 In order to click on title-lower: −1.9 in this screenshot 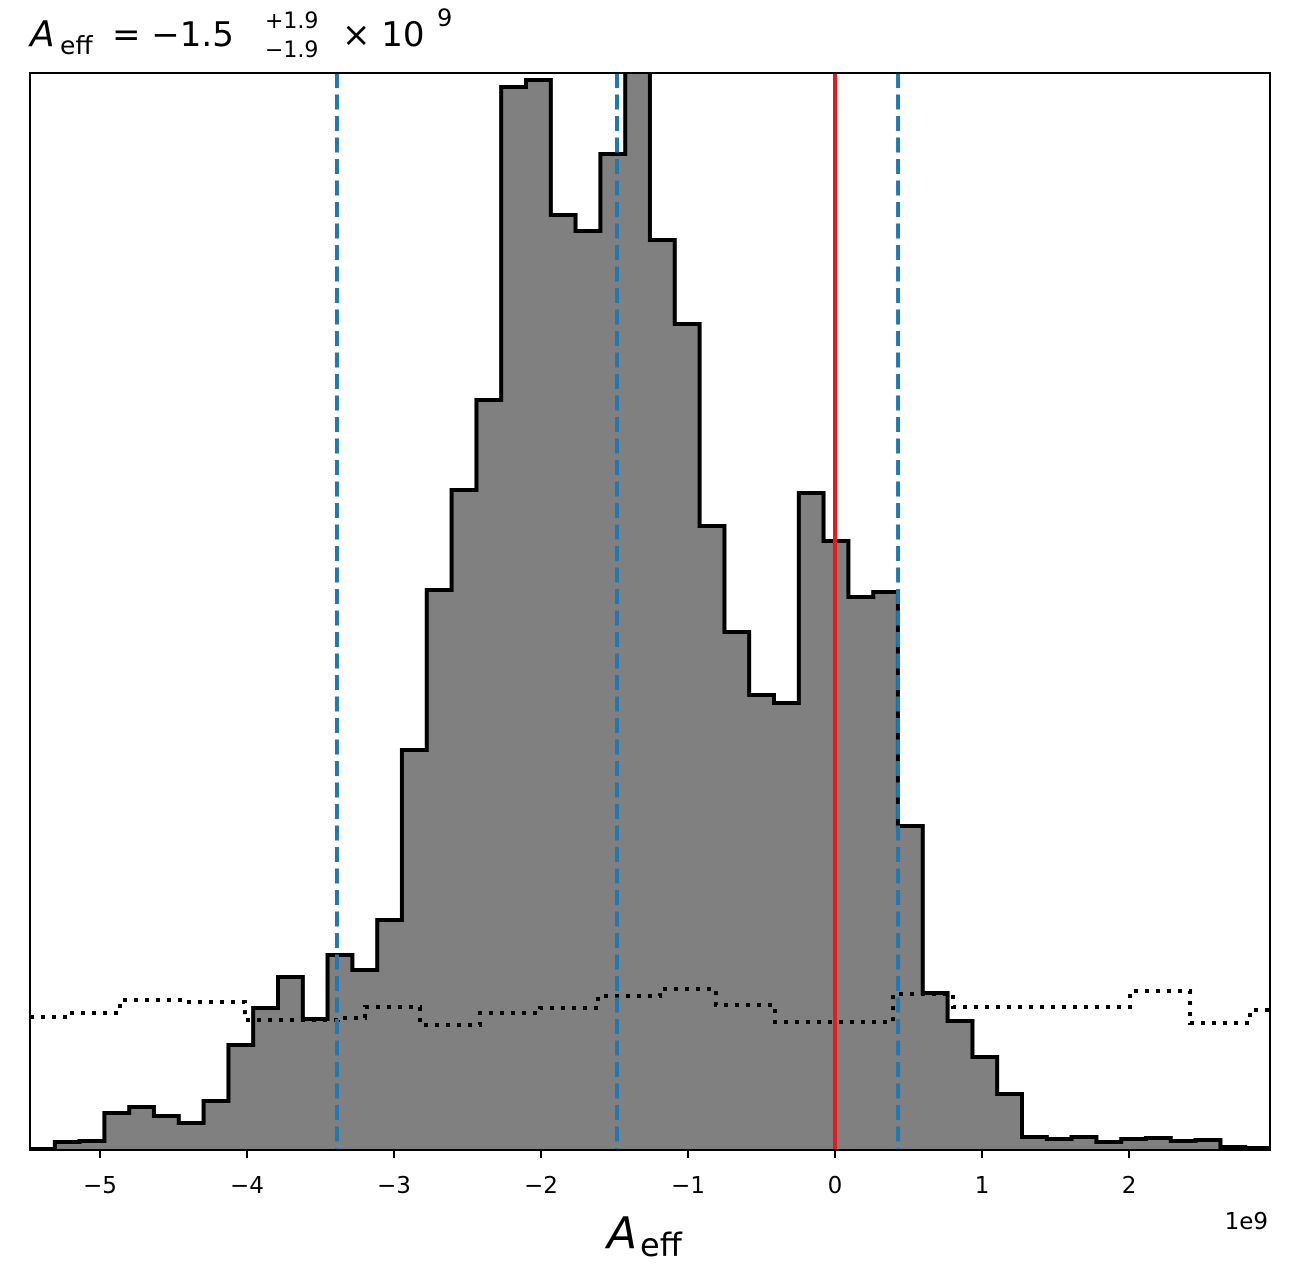, I will do `click(291, 50)`.